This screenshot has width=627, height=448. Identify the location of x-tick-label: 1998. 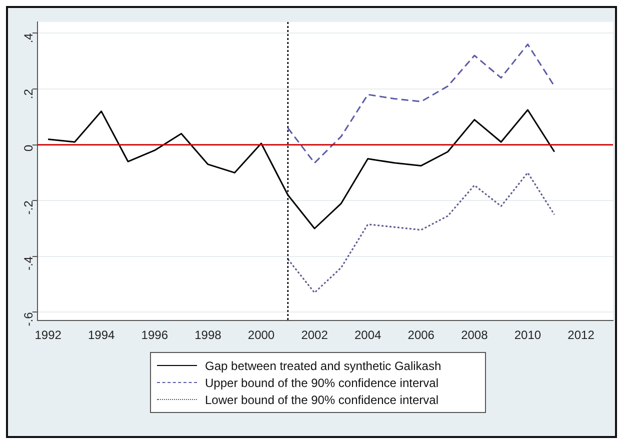
(208, 335).